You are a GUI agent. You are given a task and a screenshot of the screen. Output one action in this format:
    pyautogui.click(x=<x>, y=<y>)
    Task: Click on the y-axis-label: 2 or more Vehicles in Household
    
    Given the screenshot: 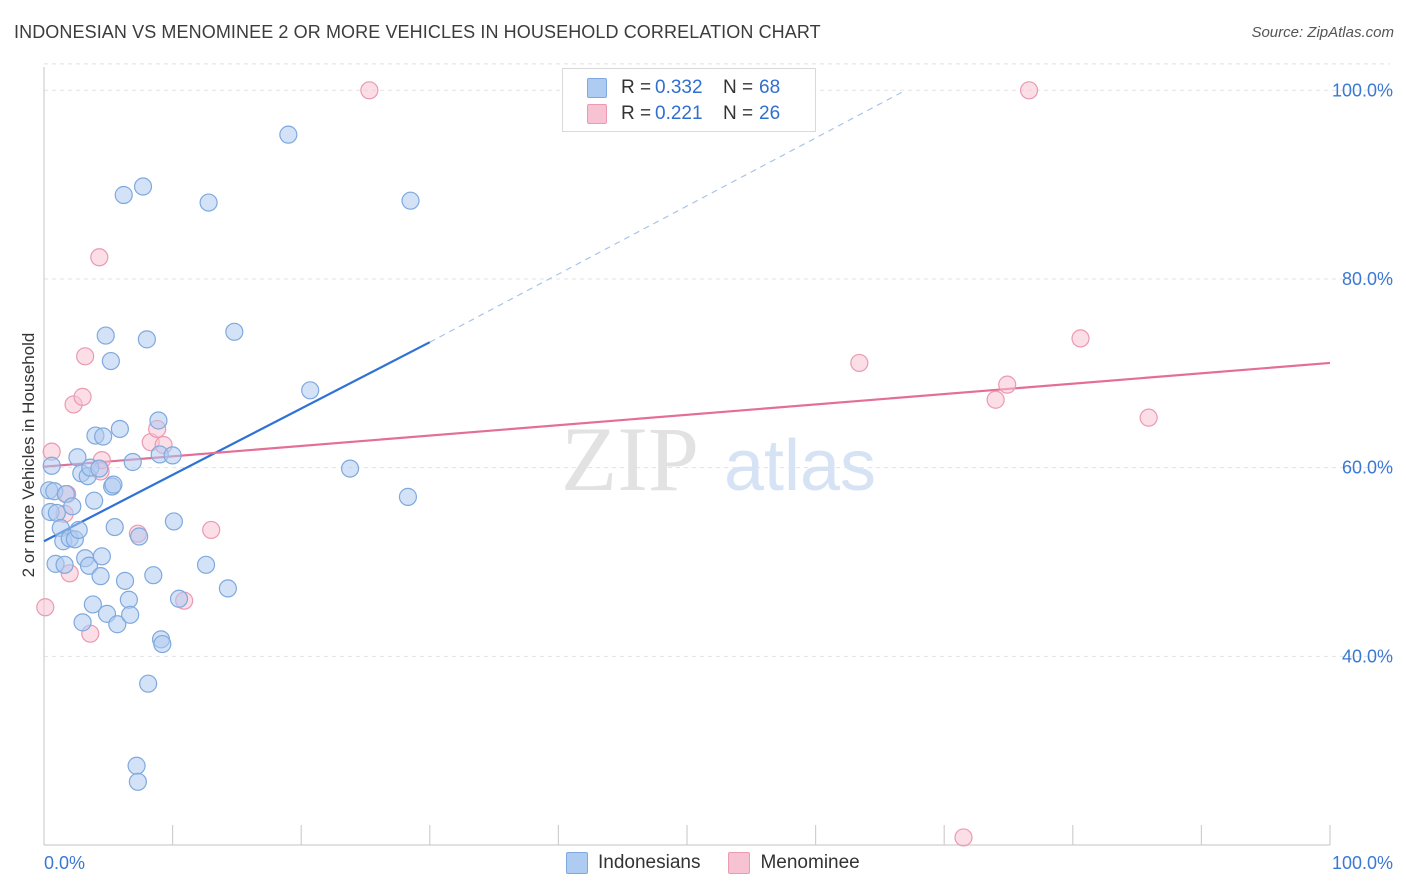 What is the action you would take?
    pyautogui.click(x=28, y=455)
    